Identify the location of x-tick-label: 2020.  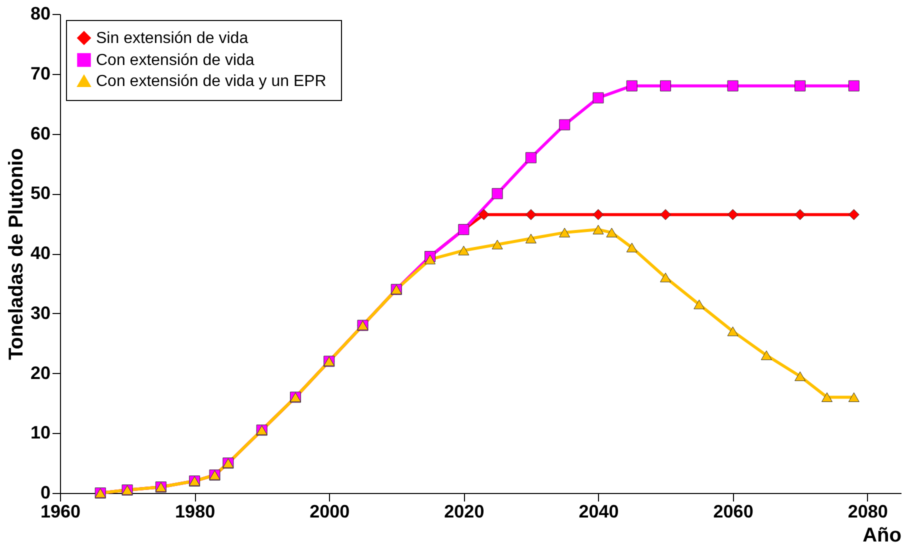
(464, 512).